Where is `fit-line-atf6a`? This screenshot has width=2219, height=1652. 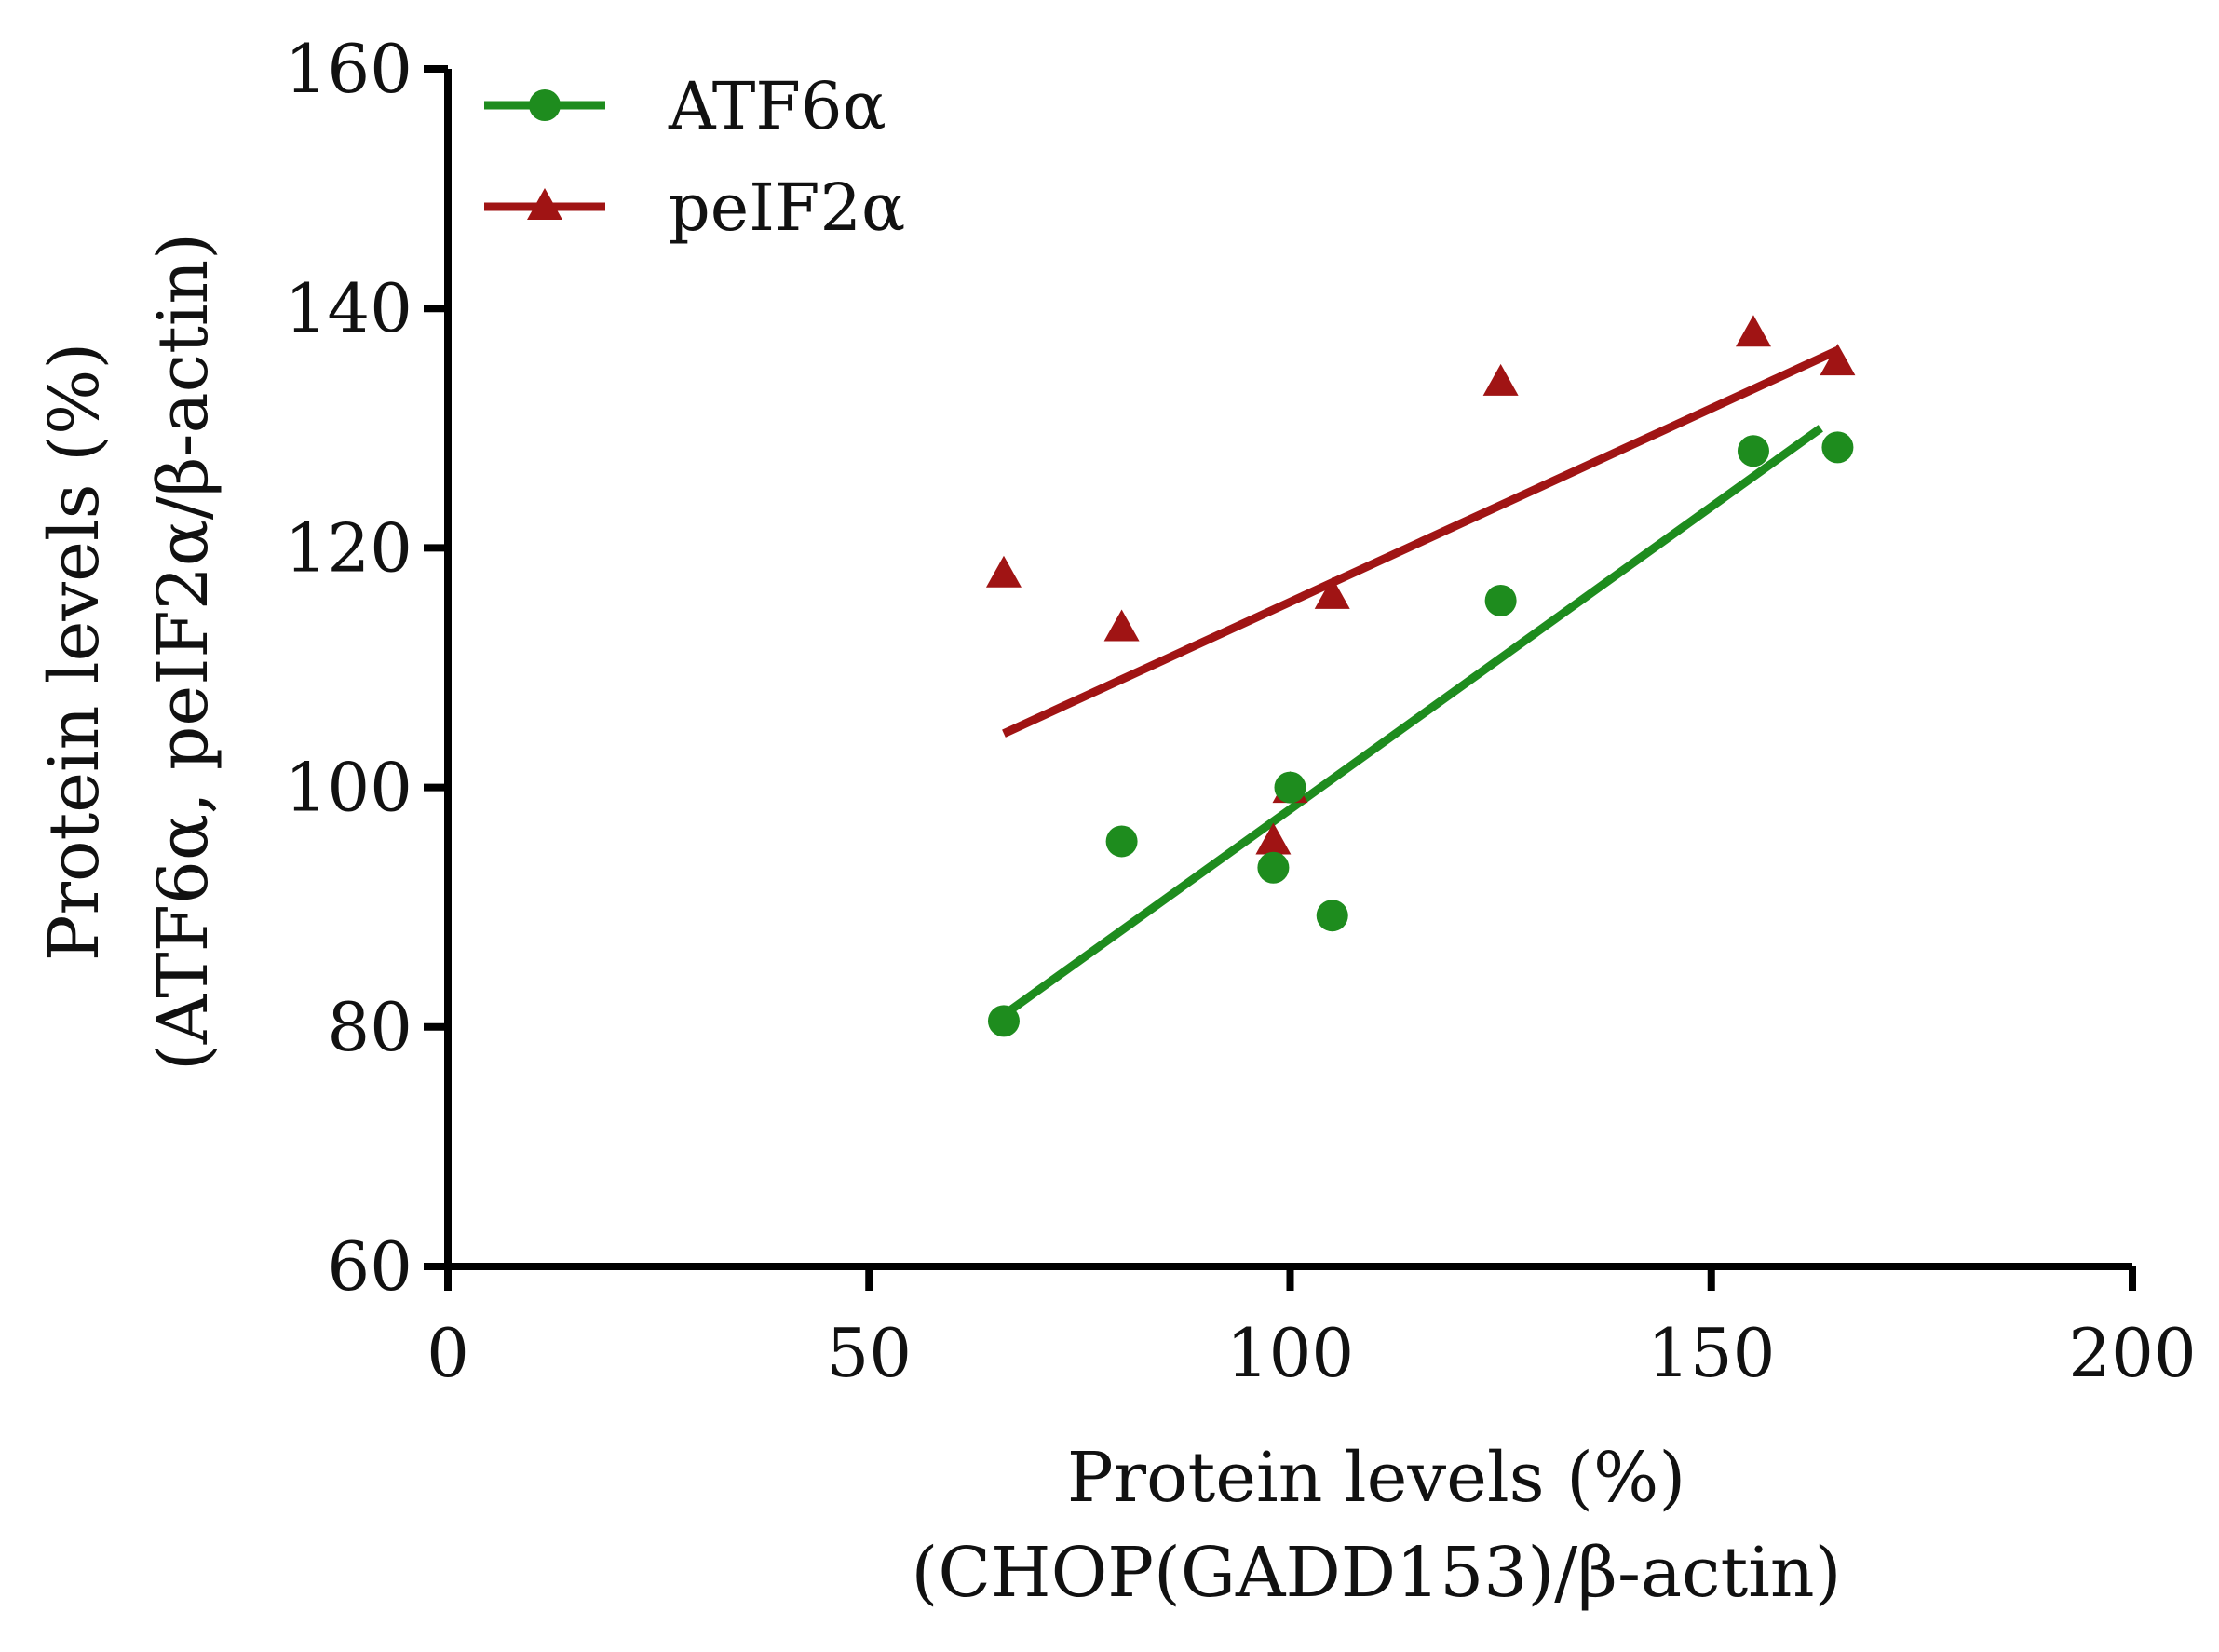 fit-line-atf6a is located at coordinates (1412, 722).